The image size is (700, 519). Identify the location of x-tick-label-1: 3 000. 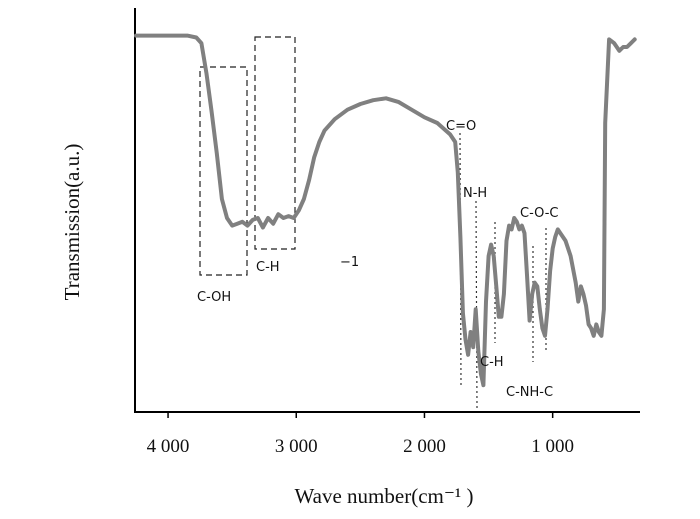
(296, 446).